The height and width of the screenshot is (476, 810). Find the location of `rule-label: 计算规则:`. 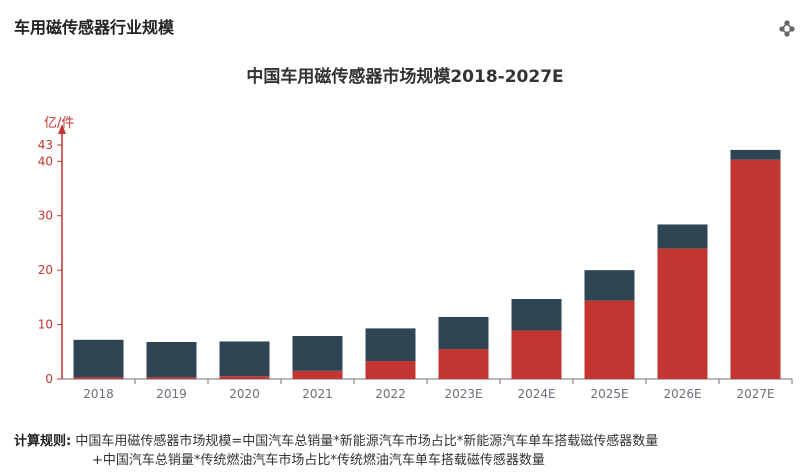

rule-label: 计算规则: is located at coordinates (43, 441).